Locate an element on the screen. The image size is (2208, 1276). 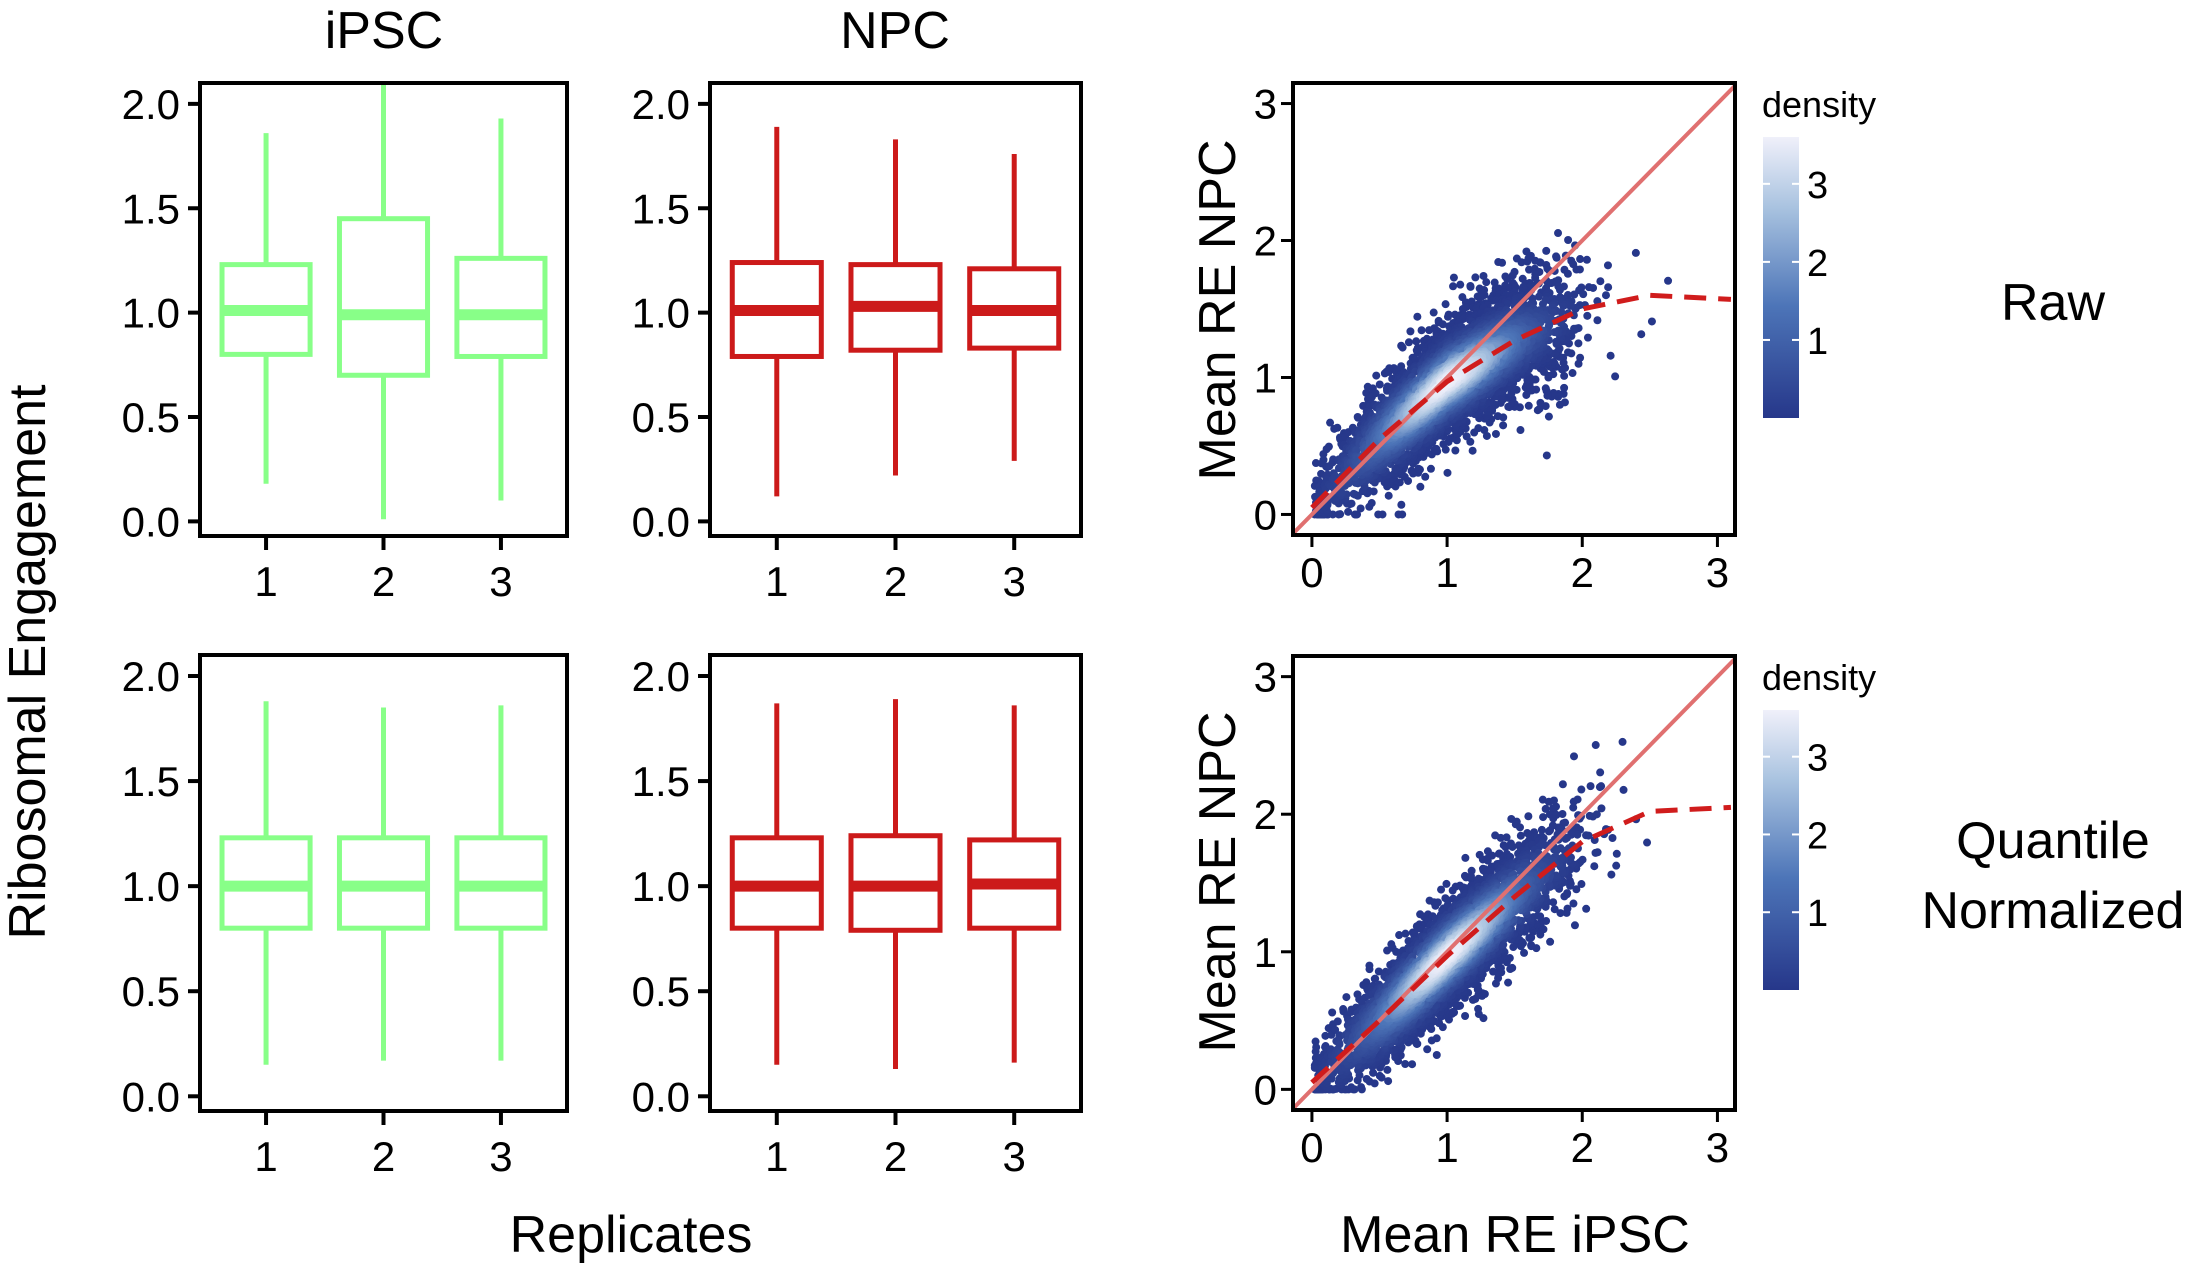
x-axis-label-scatter: Mean RE iPSC is located at coordinates (1515, 1235).